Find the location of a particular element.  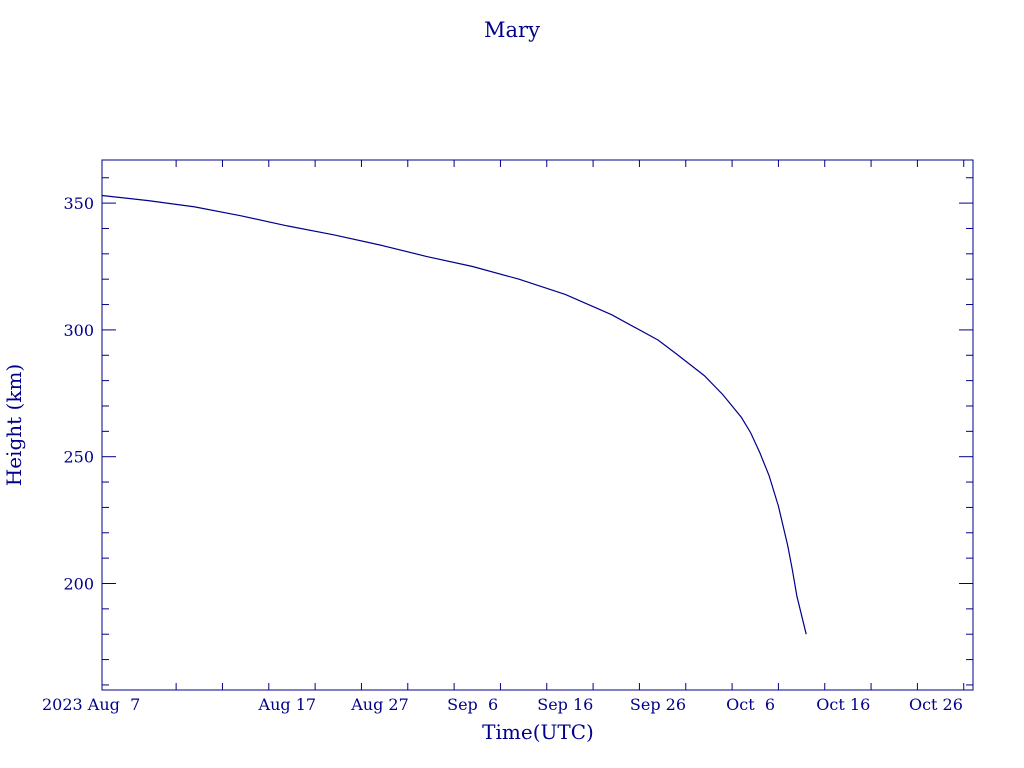

x-tick-label: Aug 27 is located at coordinates (379, 704).